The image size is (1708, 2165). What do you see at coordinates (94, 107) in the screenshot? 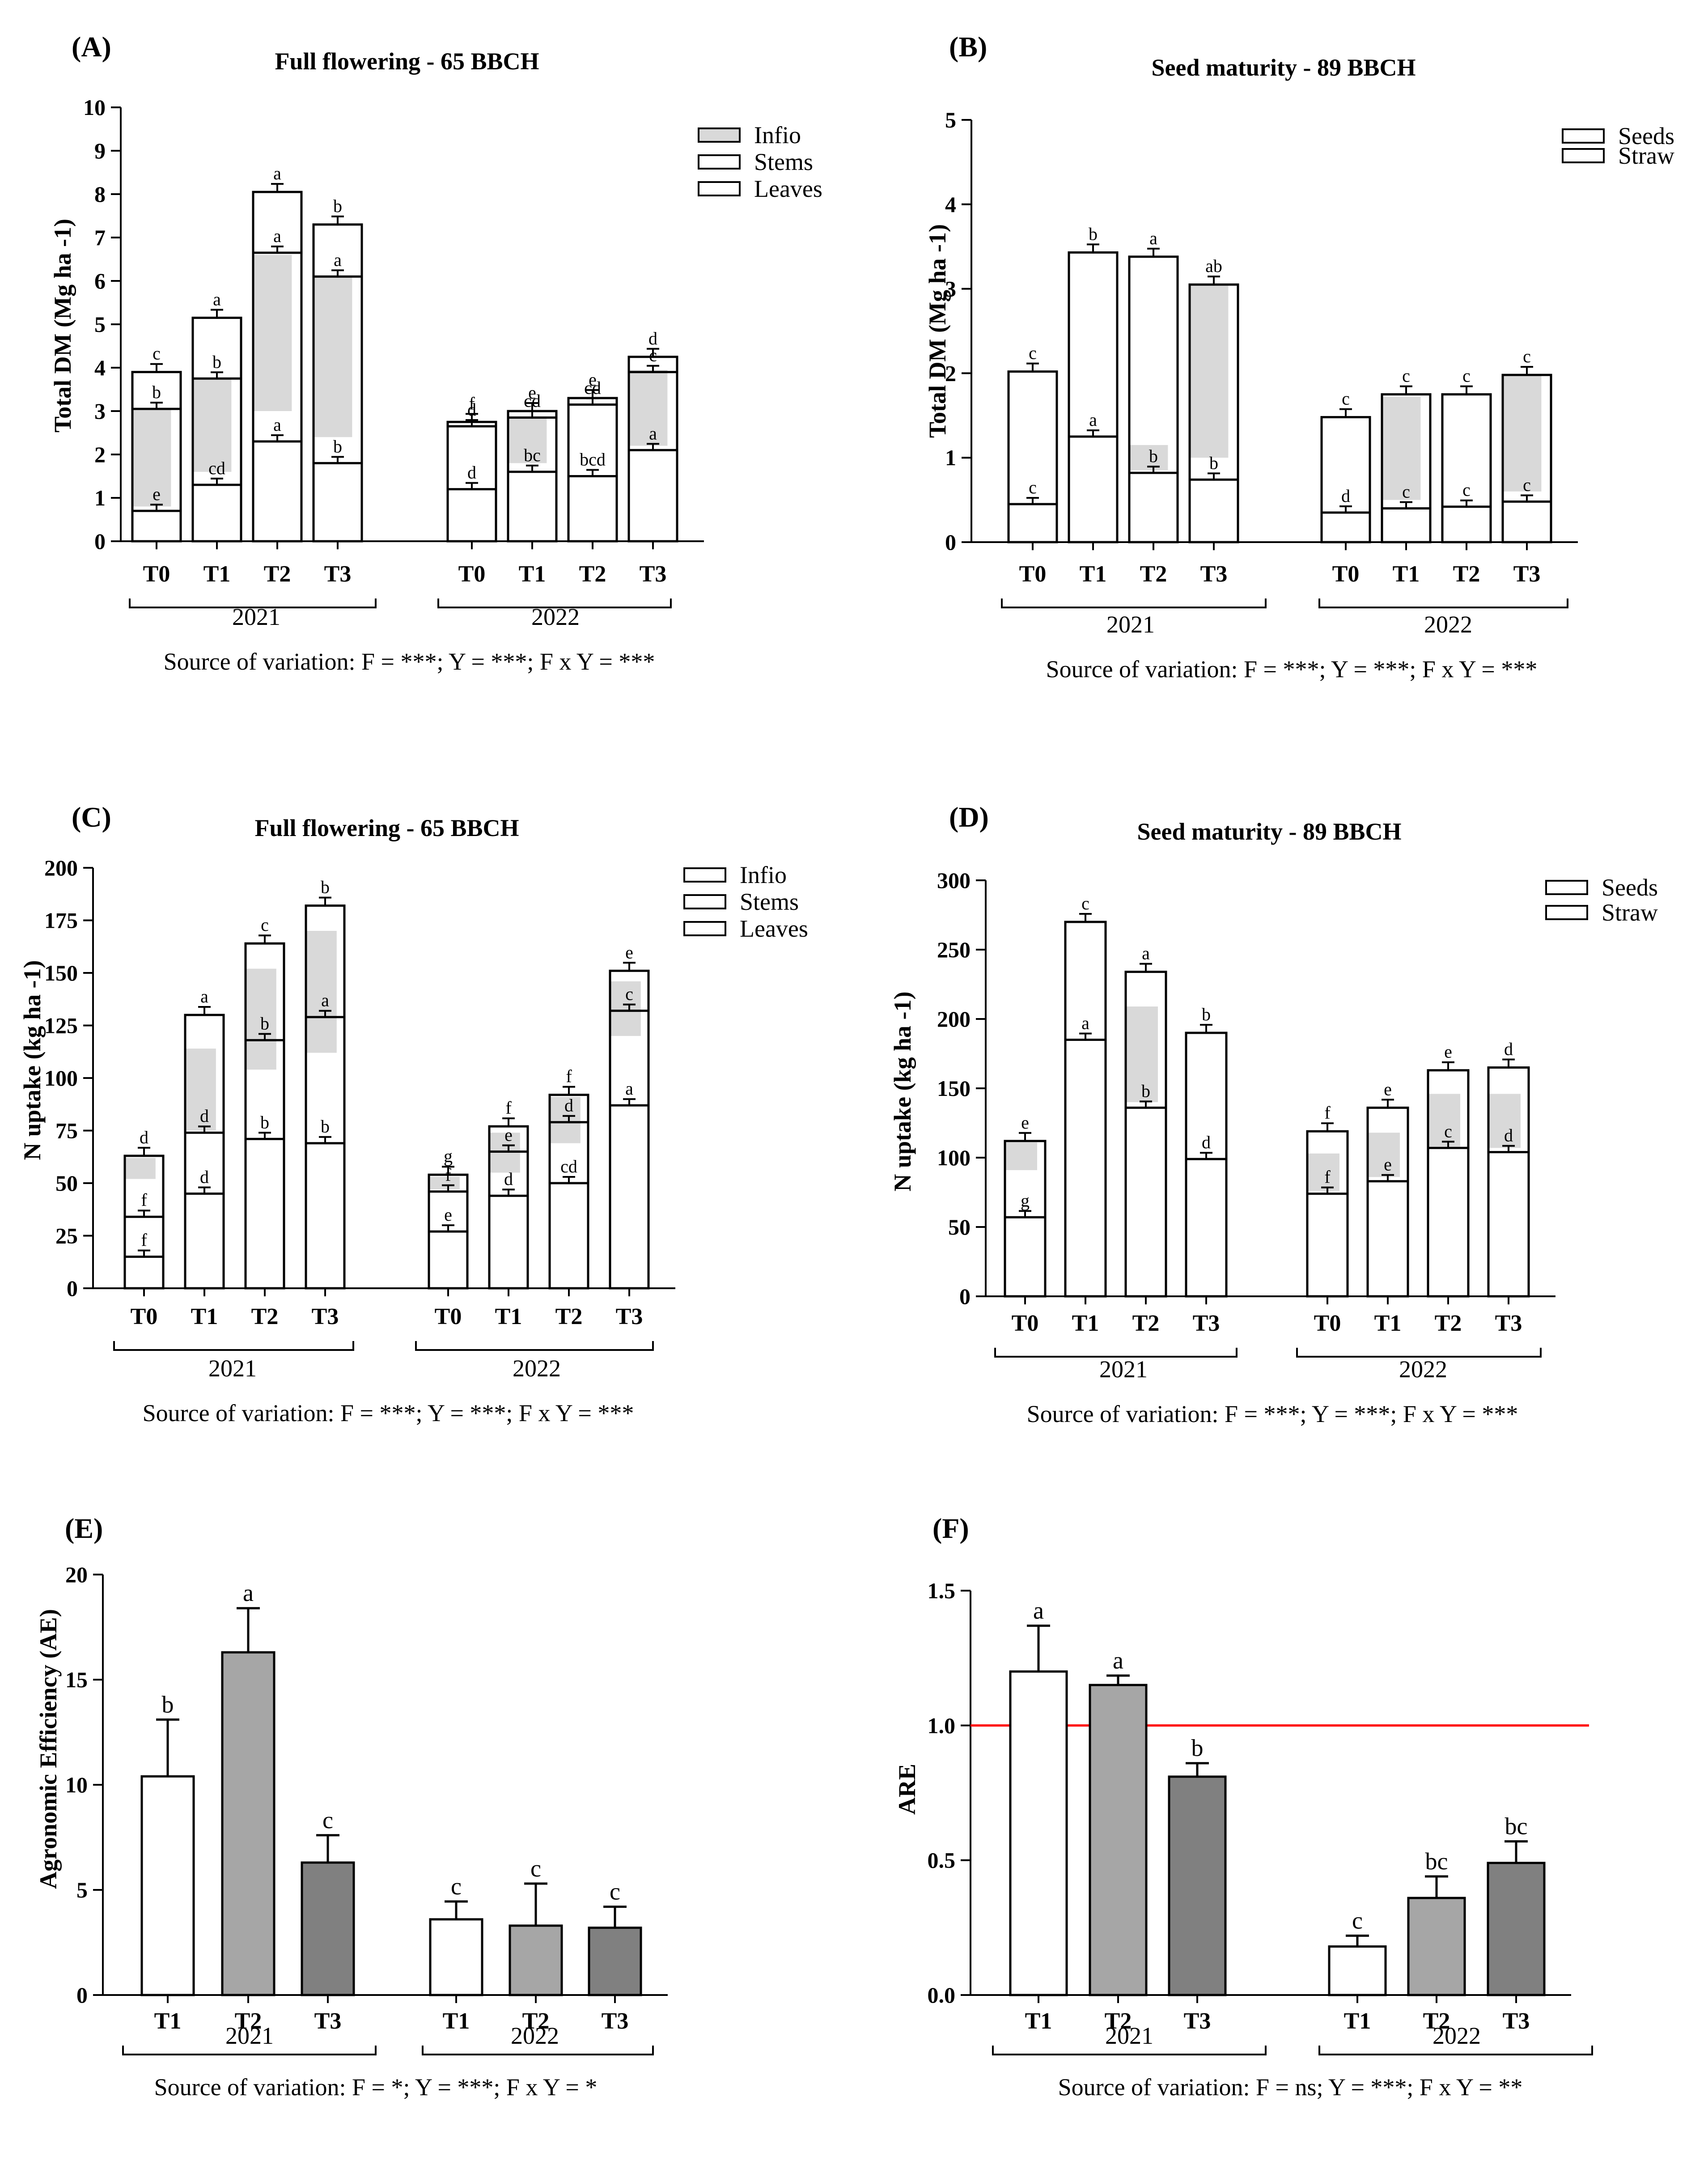
I see `y-tick-label: 10` at bounding box center [94, 107].